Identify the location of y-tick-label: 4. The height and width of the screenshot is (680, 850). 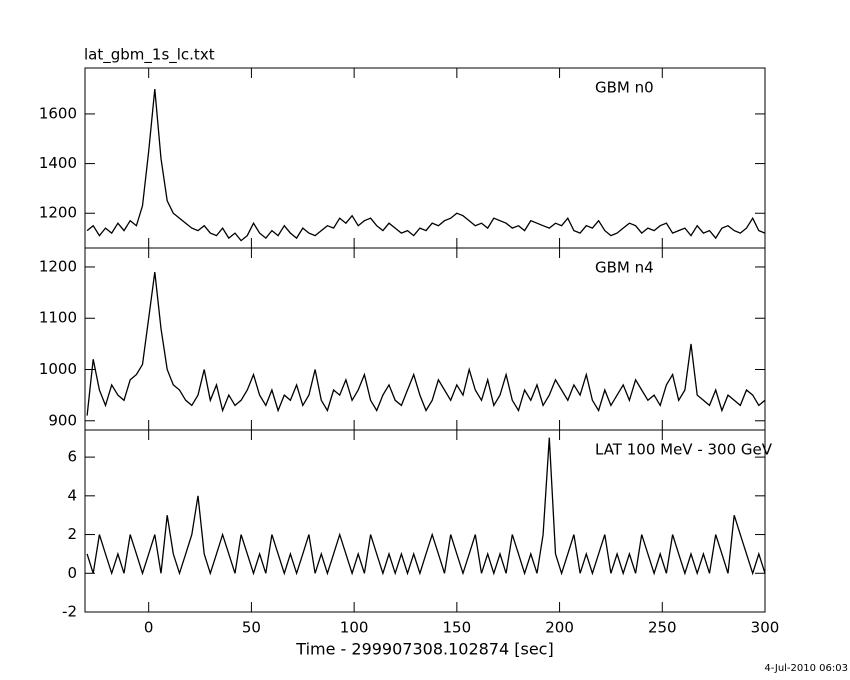
(72, 495).